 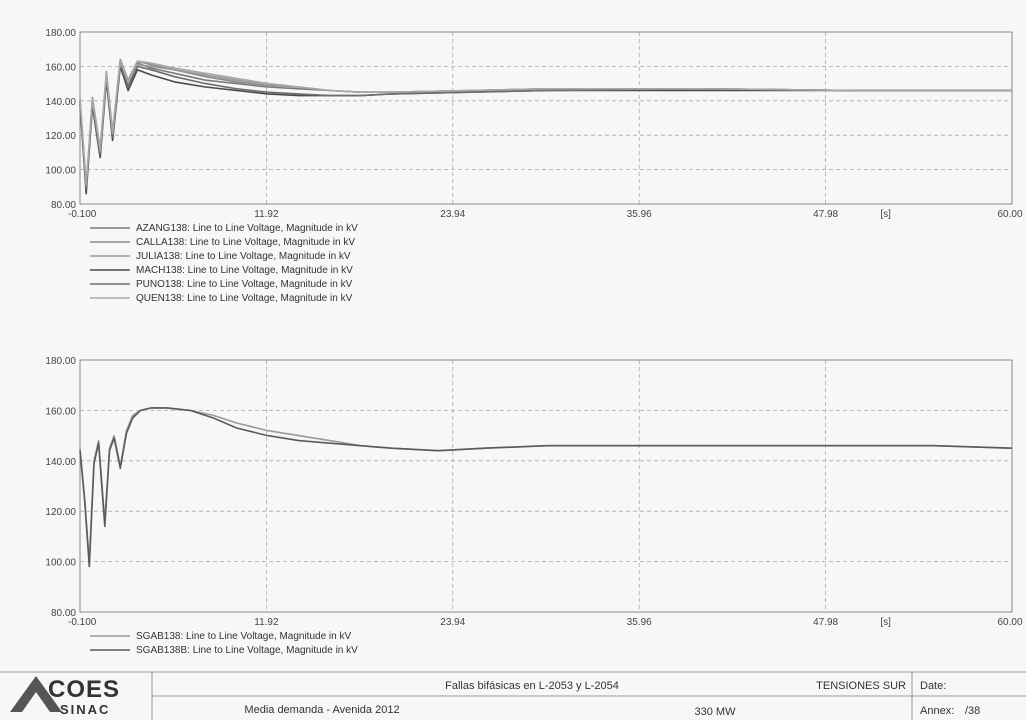 I want to click on date-label: Date:, so click(x=933, y=686).